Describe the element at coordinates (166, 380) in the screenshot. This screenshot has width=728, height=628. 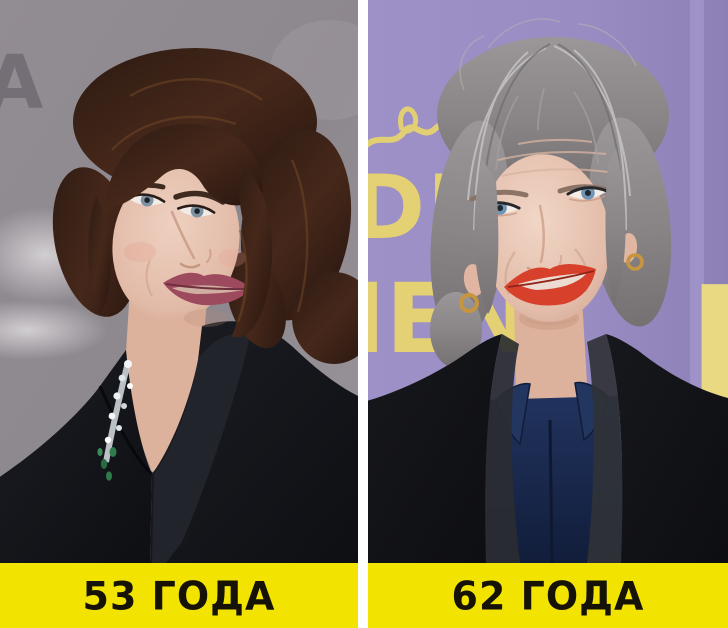
I see `neck-chest-skin` at that location.